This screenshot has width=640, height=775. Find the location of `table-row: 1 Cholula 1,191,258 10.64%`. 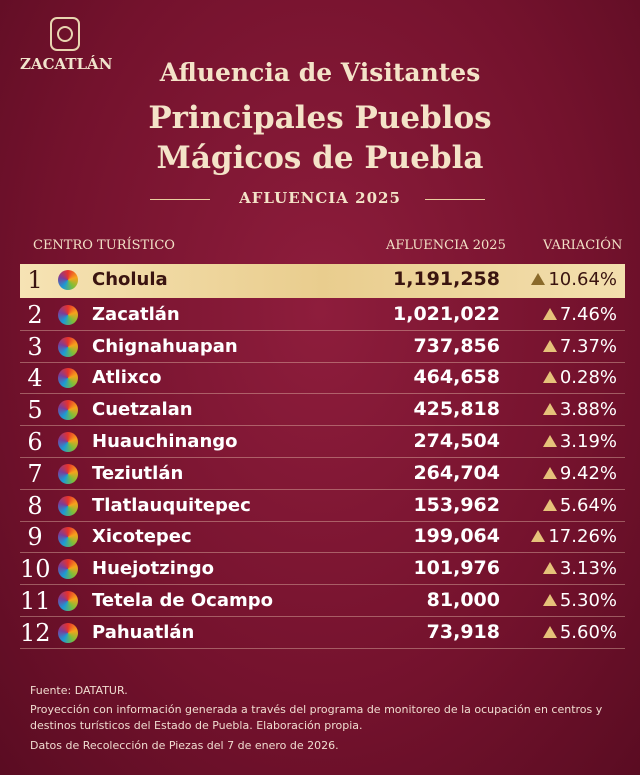

table-row: 1 Cholula 1,191,258 10.64% is located at coordinates (322, 281).